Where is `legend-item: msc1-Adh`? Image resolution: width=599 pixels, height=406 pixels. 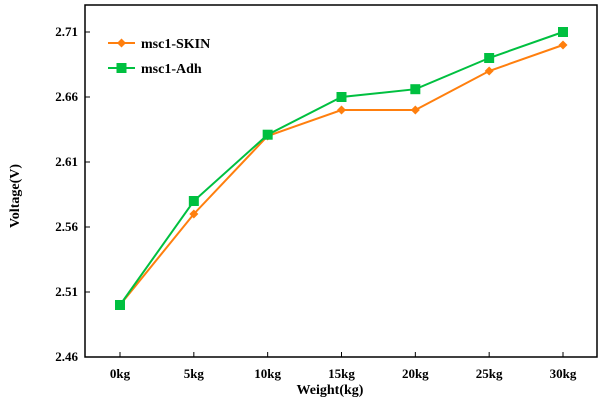
legend-item: msc1-Adh is located at coordinates (155, 69).